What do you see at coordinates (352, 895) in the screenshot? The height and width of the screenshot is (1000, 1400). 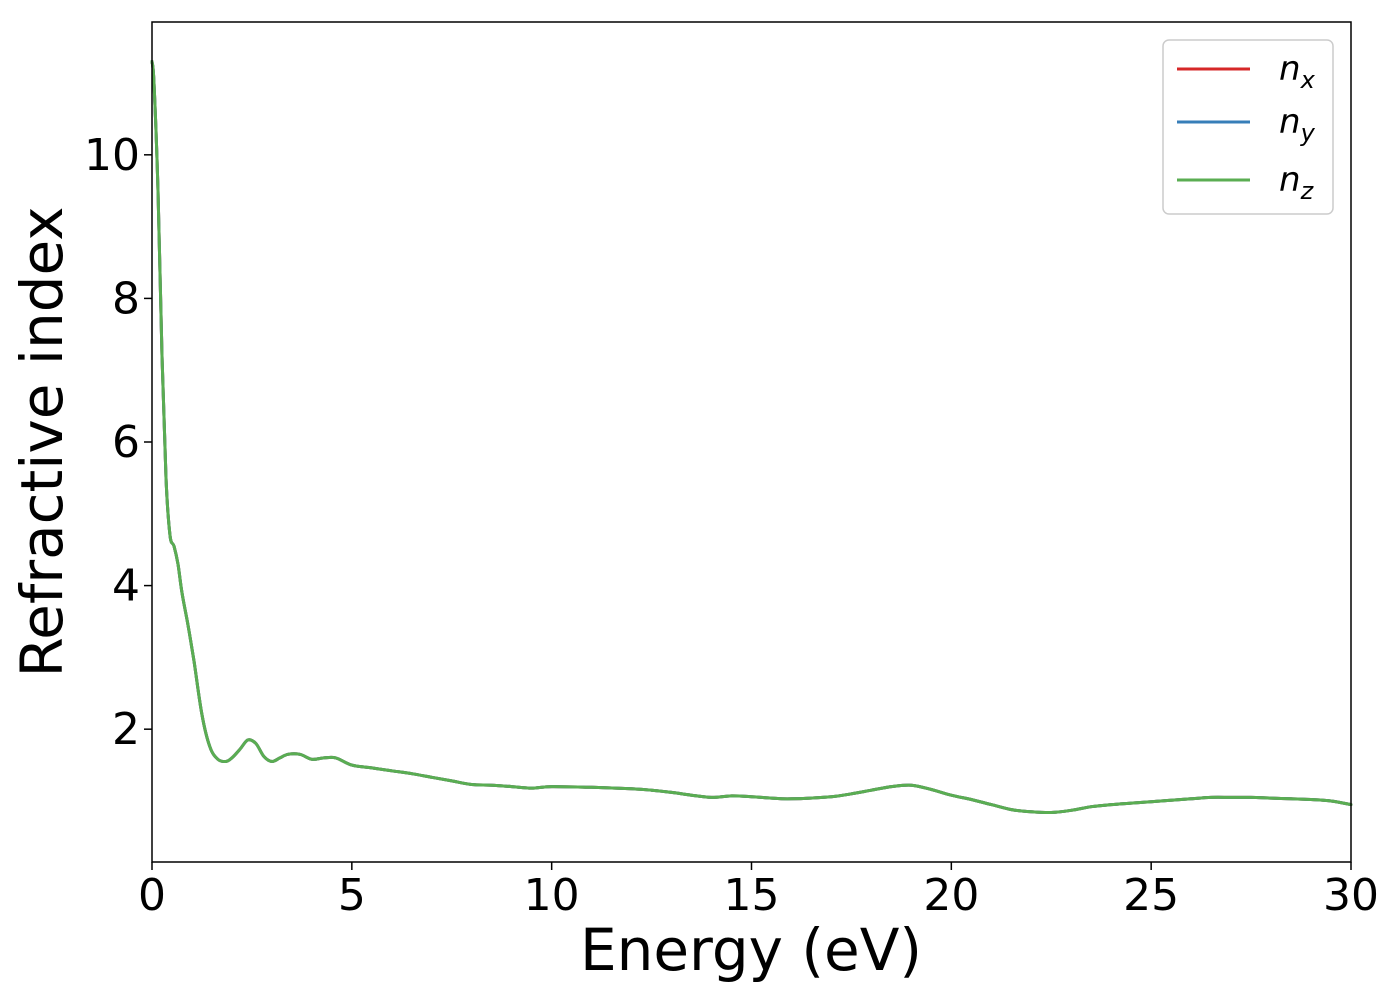 I see `x-tick-label: 5` at bounding box center [352, 895].